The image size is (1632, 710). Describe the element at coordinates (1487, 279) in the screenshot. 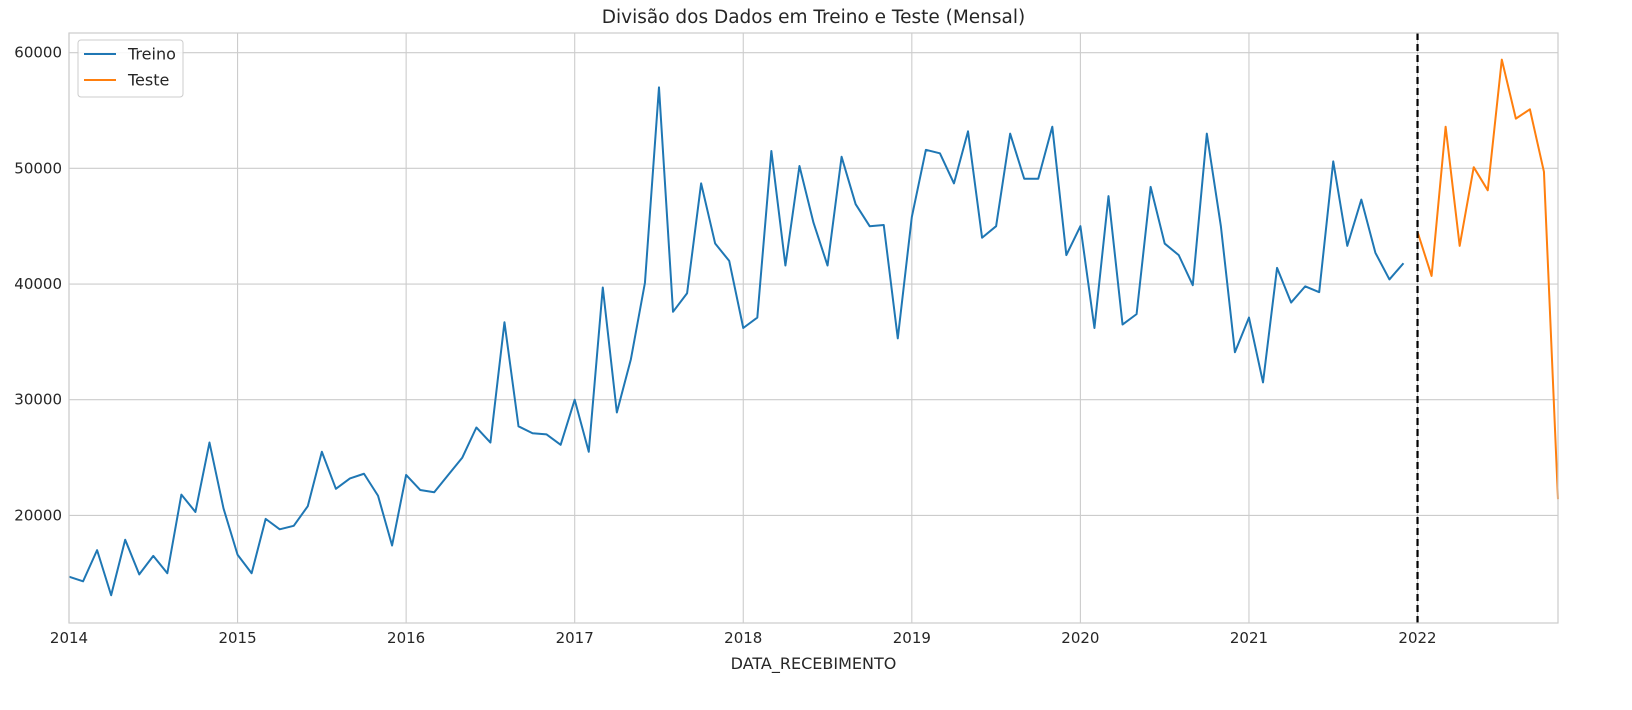

I see `series-line-teste` at that location.